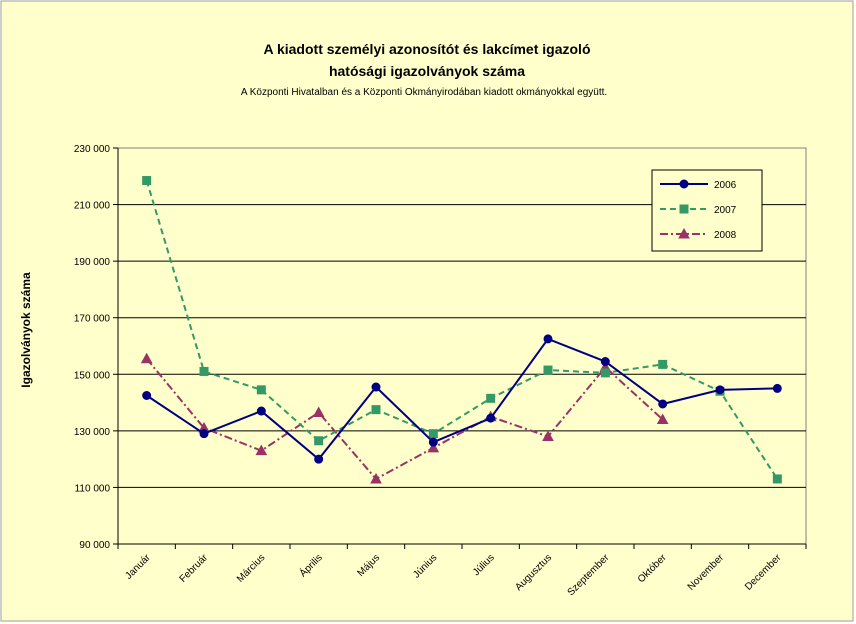 The image size is (856, 624). I want to click on y-tick-label: 90 000, so click(94, 545).